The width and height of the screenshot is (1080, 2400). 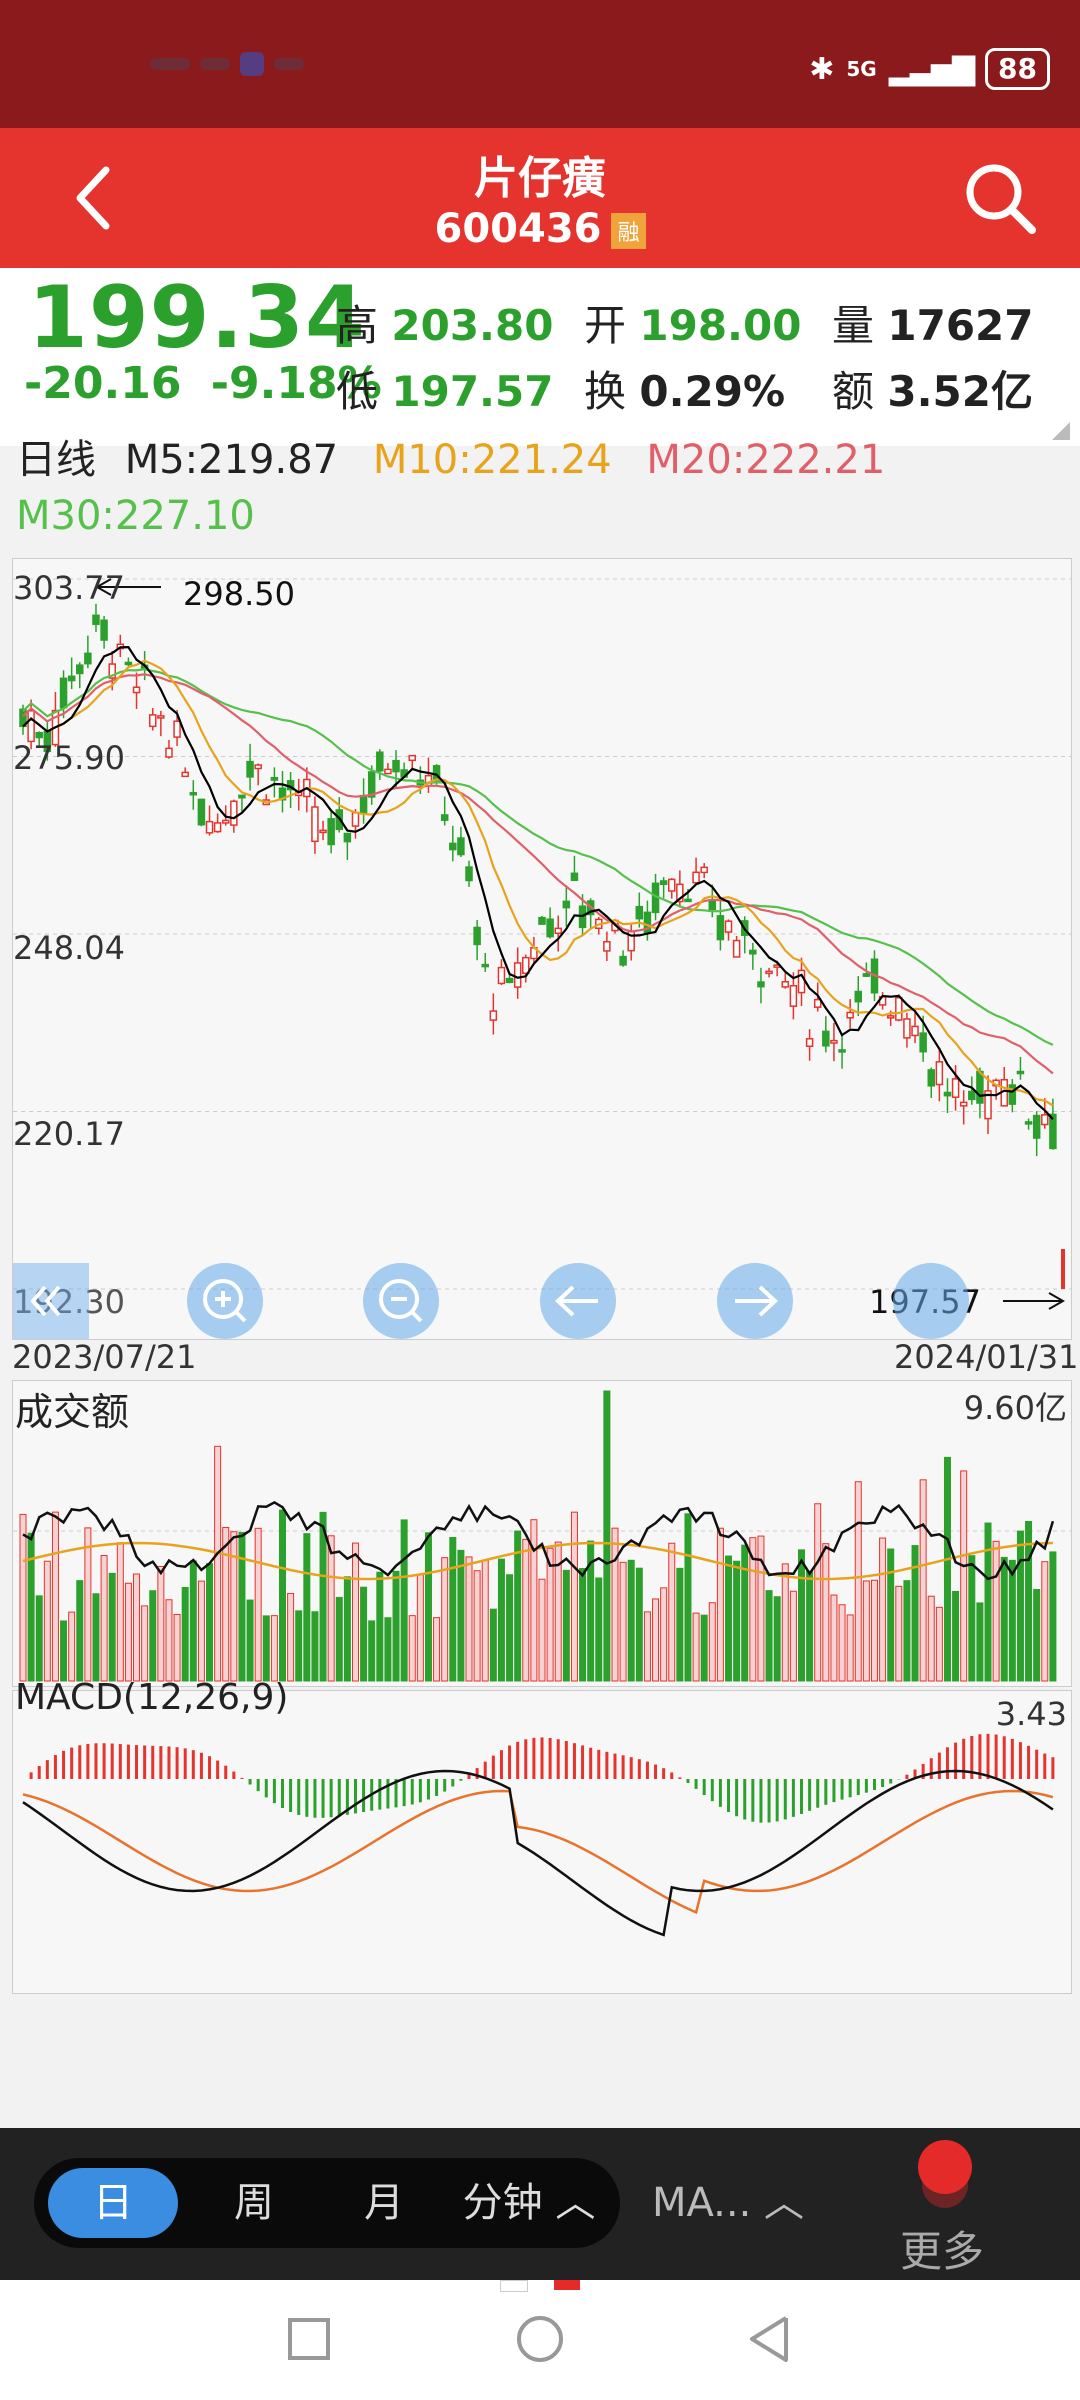 I want to click on low-label: 低, so click(x=357, y=391).